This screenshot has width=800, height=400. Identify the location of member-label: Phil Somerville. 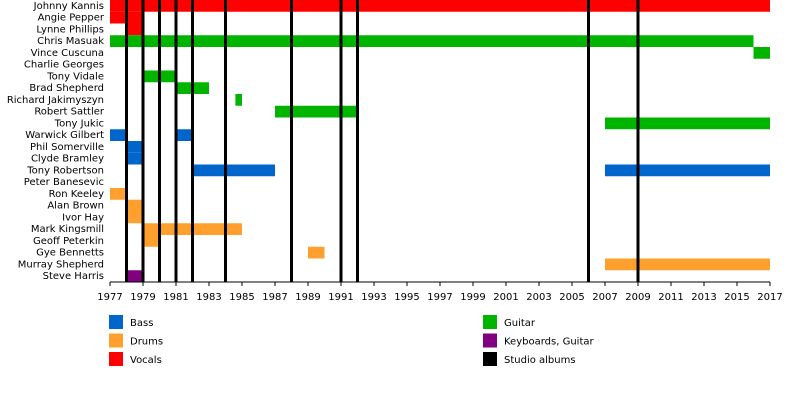
(67, 147).